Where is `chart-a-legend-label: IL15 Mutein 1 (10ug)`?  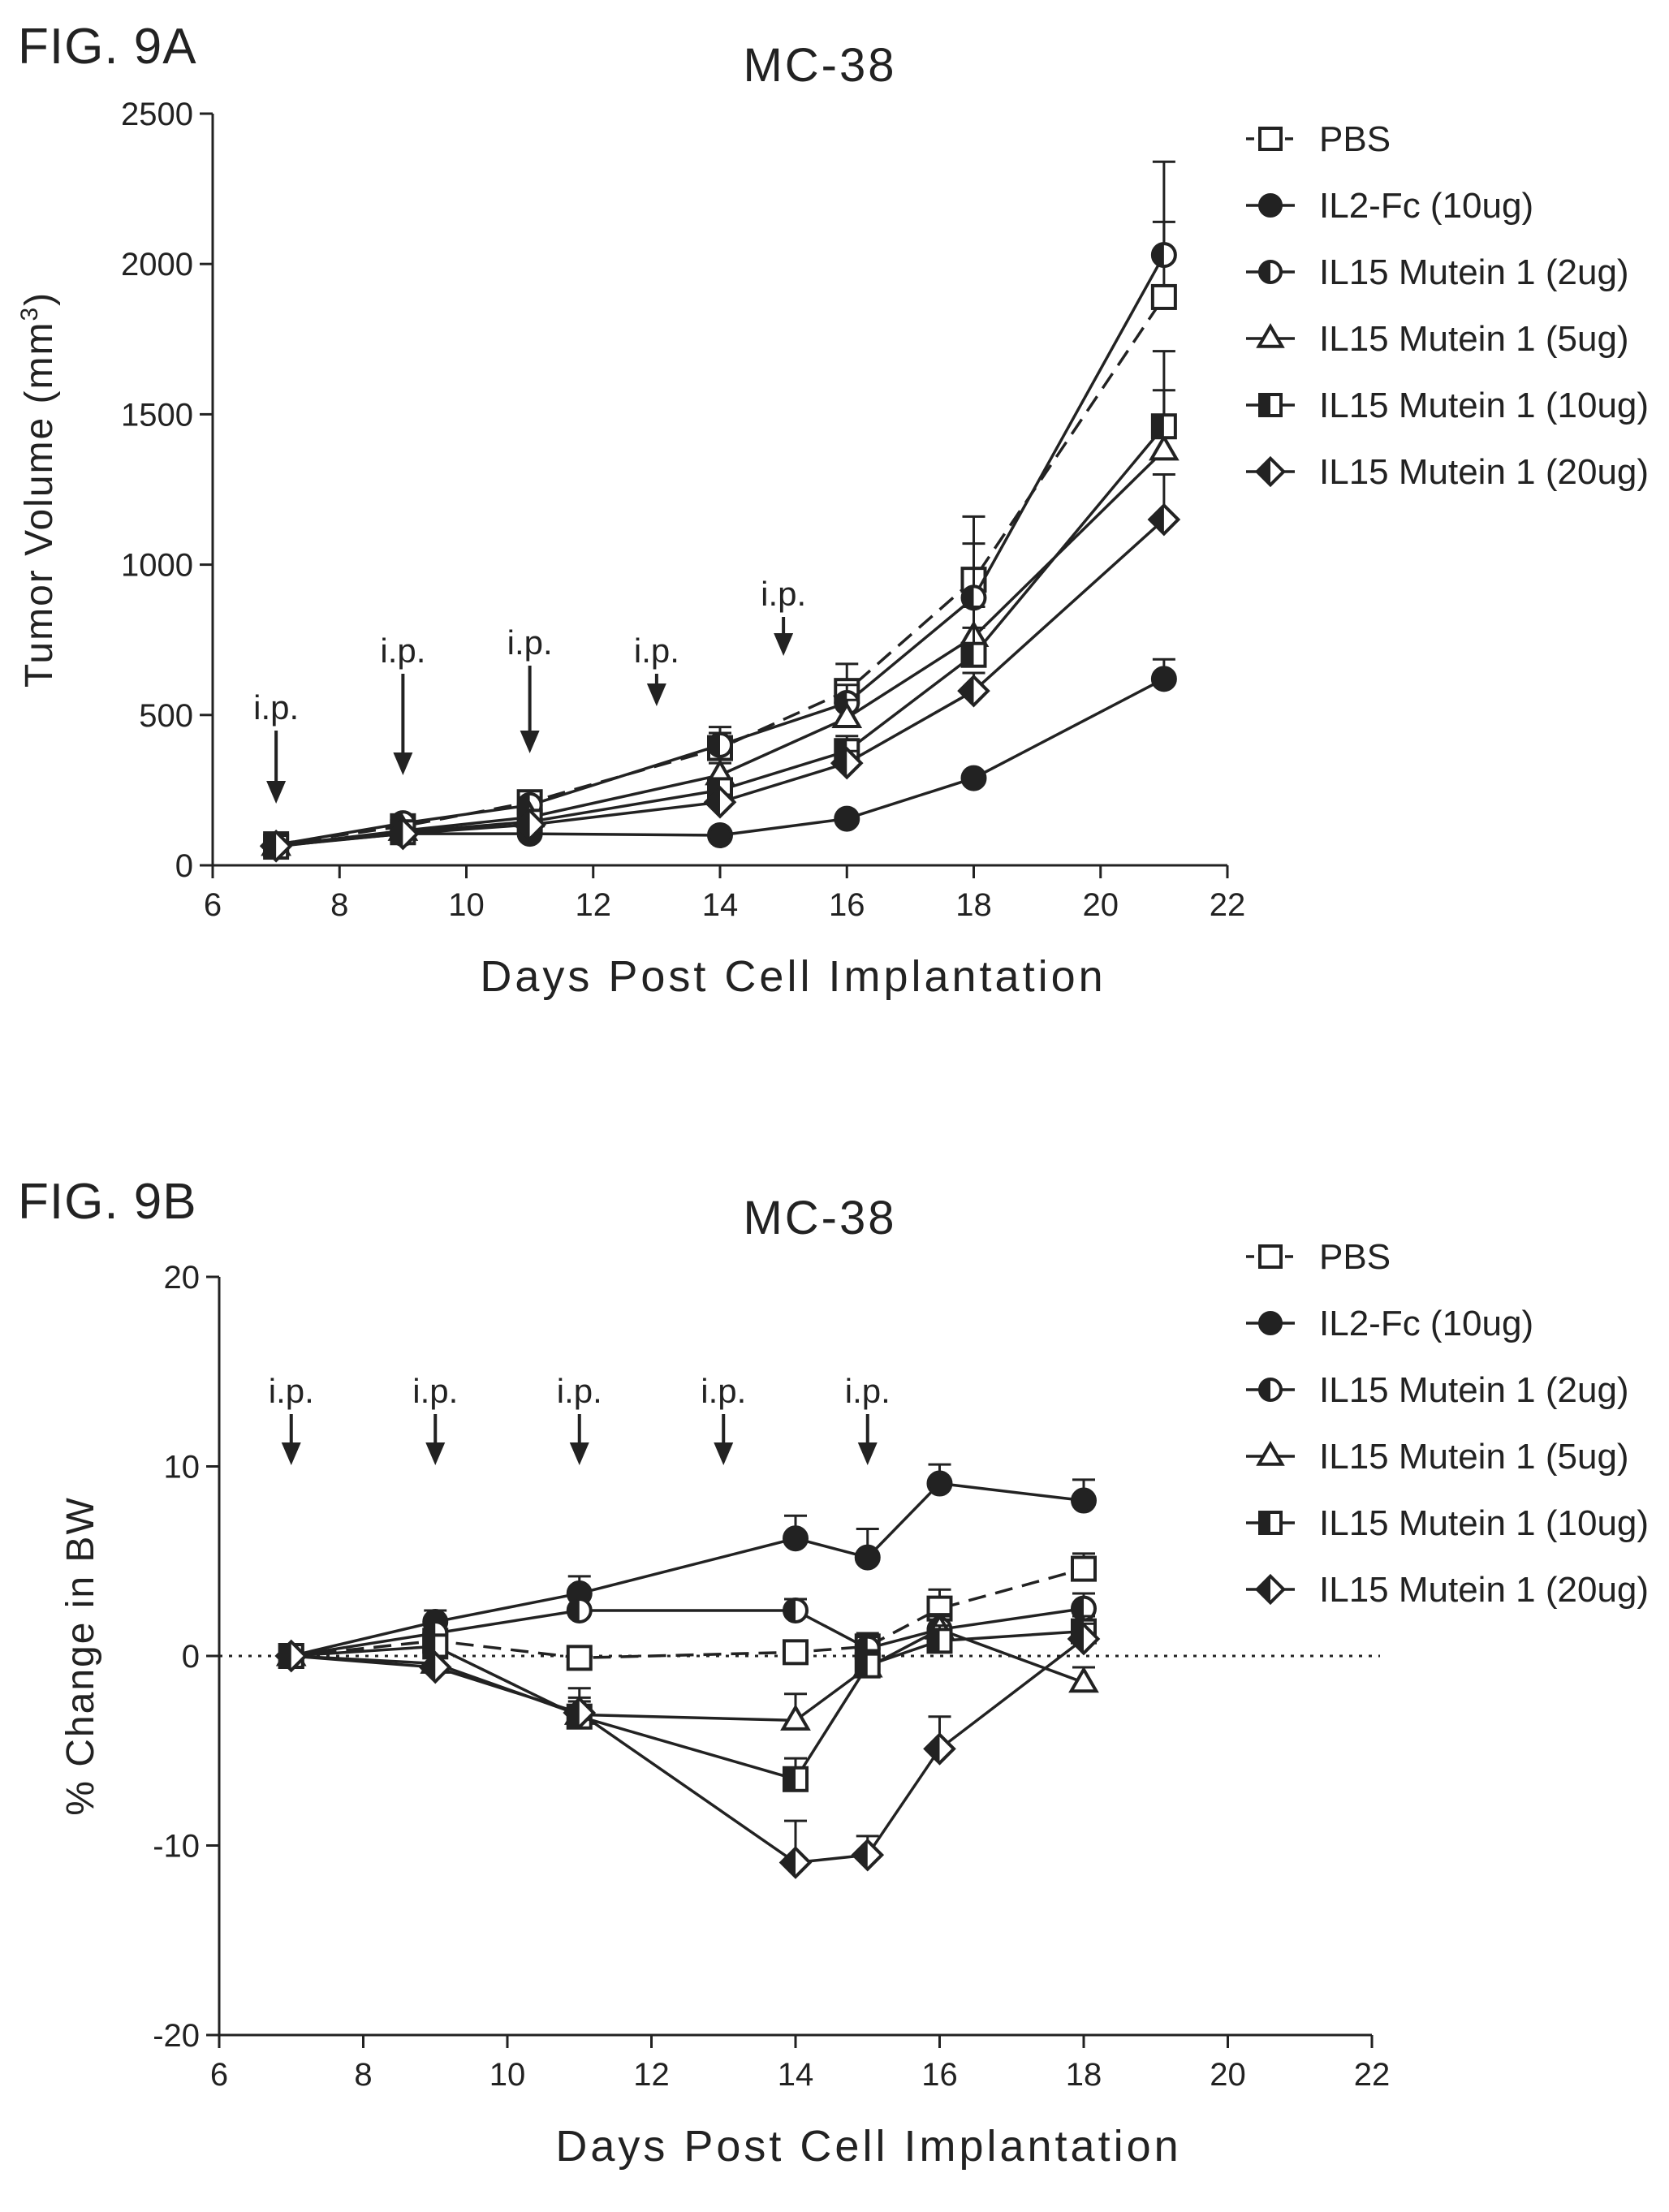
chart-a-legend-label: IL15 Mutein 1 (10ug) is located at coordinates (1484, 405).